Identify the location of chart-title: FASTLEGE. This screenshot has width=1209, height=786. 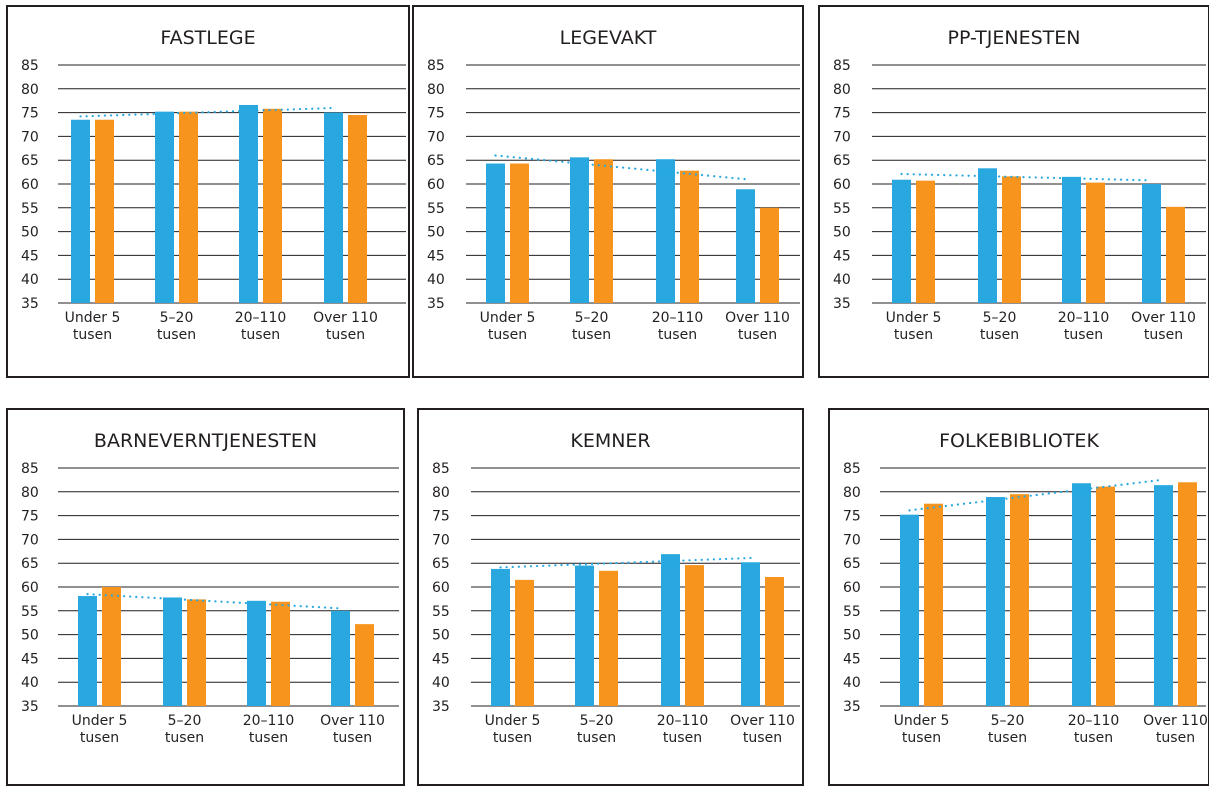
(207, 38).